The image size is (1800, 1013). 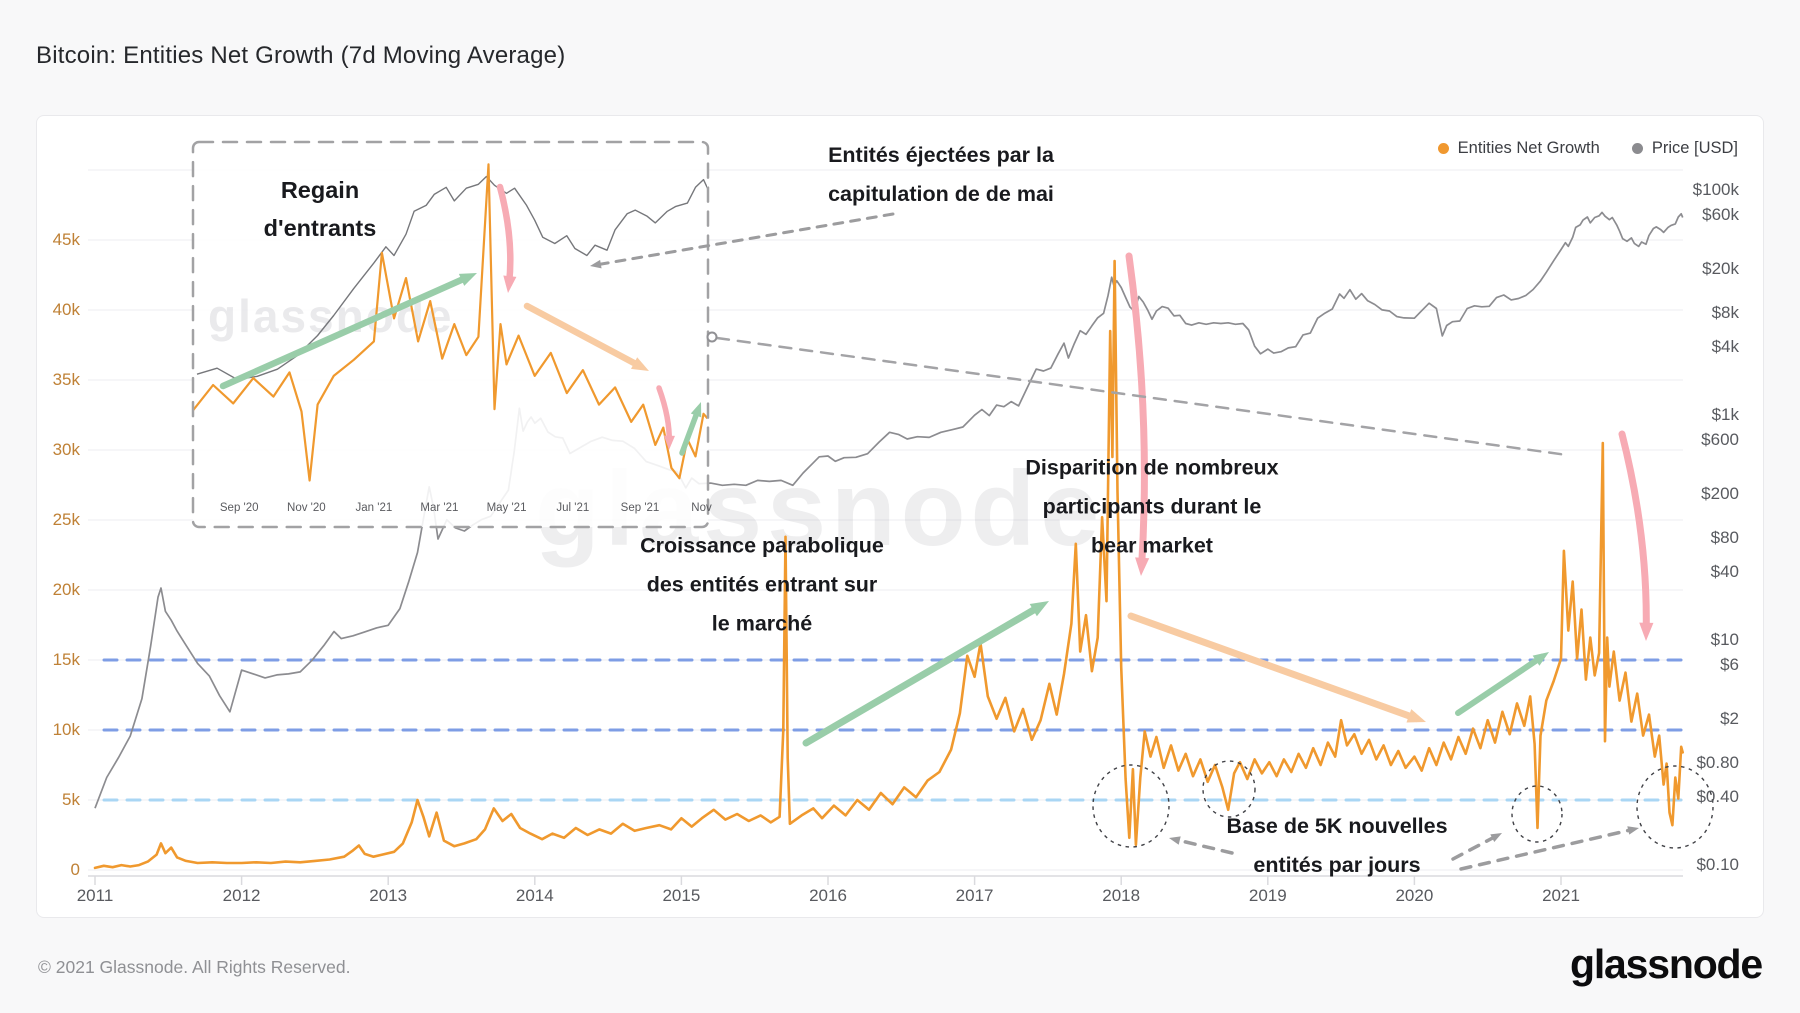 What do you see at coordinates (1717, 763) in the screenshot?
I see `price-tick: $0.80` at bounding box center [1717, 763].